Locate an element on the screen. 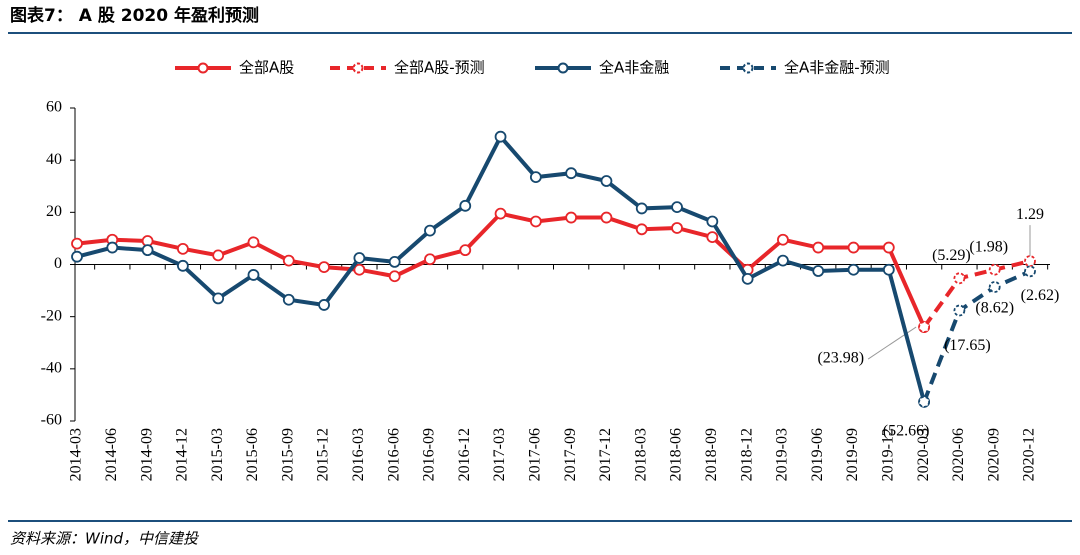 This screenshot has height=555, width=1080. x-tick-label: 2014-12 is located at coordinates (182, 454).